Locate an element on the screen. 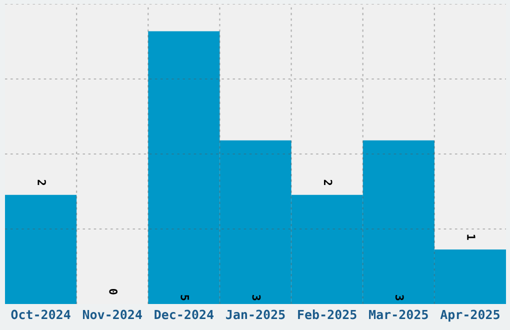 The width and height of the screenshot is (510, 330). x-tick-label: Oct-2024 is located at coordinates (40, 315).